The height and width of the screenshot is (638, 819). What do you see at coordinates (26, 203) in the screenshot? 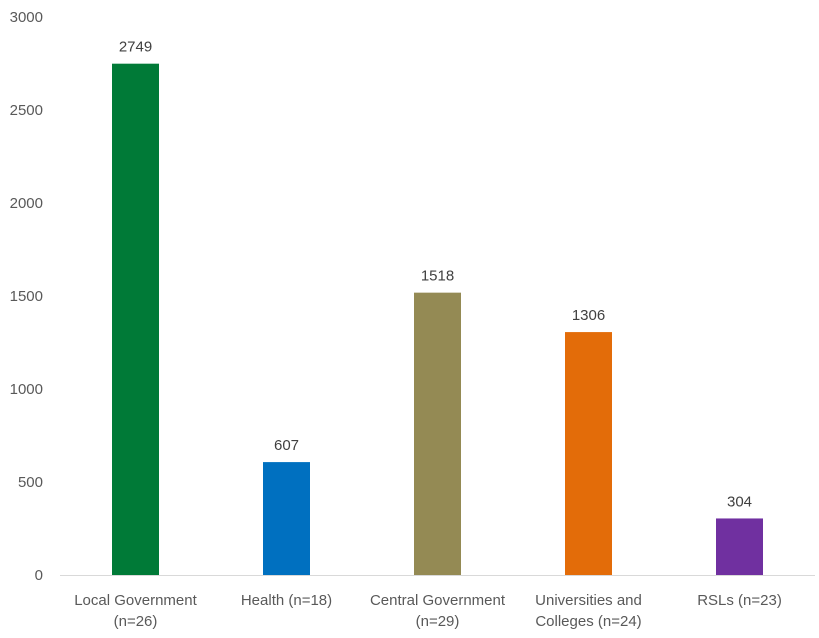
I see `y-tick-label: 2000` at bounding box center [26, 203].